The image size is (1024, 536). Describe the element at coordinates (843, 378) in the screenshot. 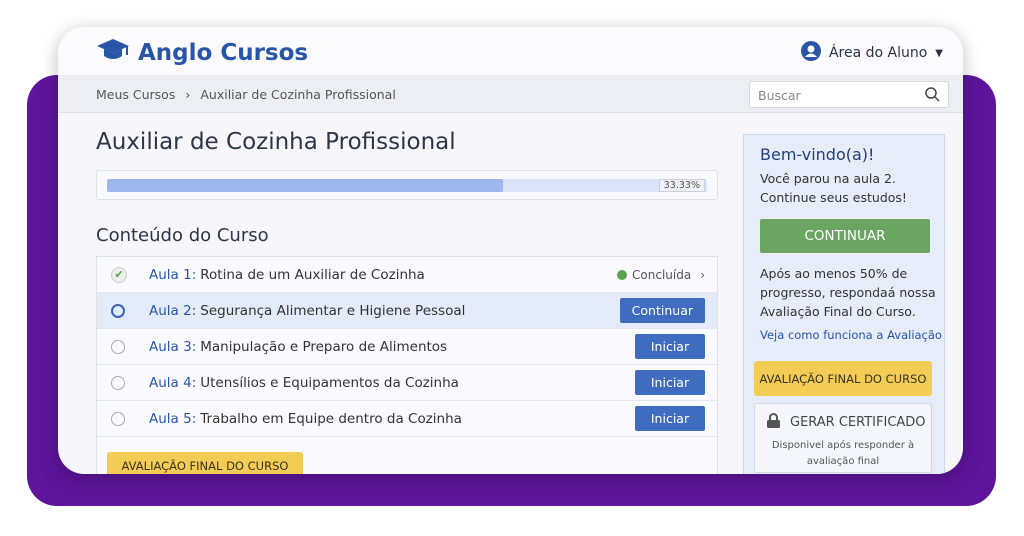

I see `sidebar-final-exam-button: AVALIAÇÃO FINAL DO CURSO` at that location.